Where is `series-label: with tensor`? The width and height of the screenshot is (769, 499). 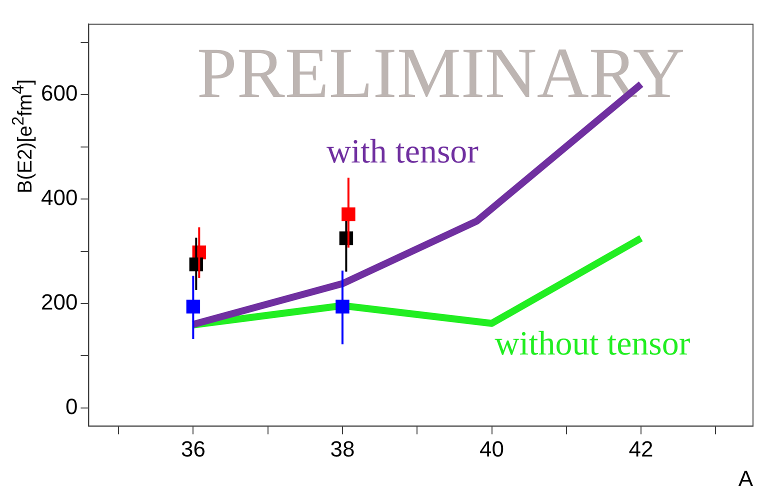 series-label: with tensor is located at coordinates (403, 152).